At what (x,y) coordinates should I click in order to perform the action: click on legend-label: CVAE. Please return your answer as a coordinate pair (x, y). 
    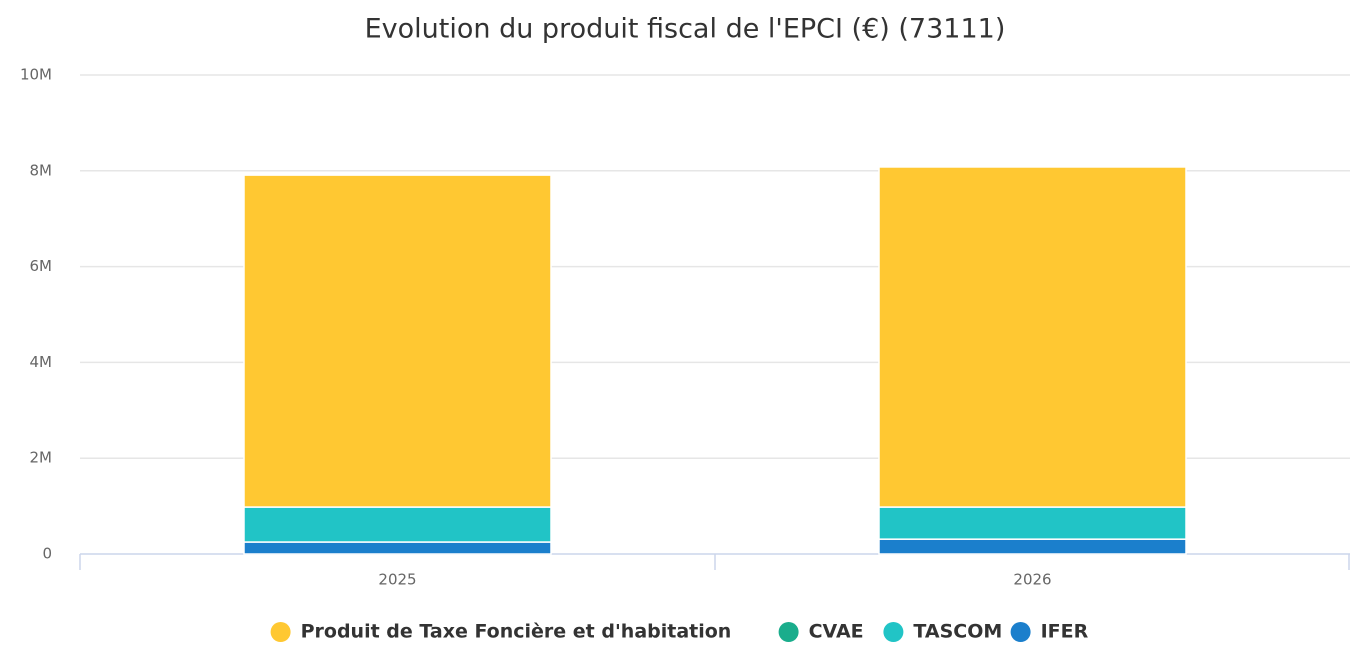
    Looking at the image, I should click on (836, 632).